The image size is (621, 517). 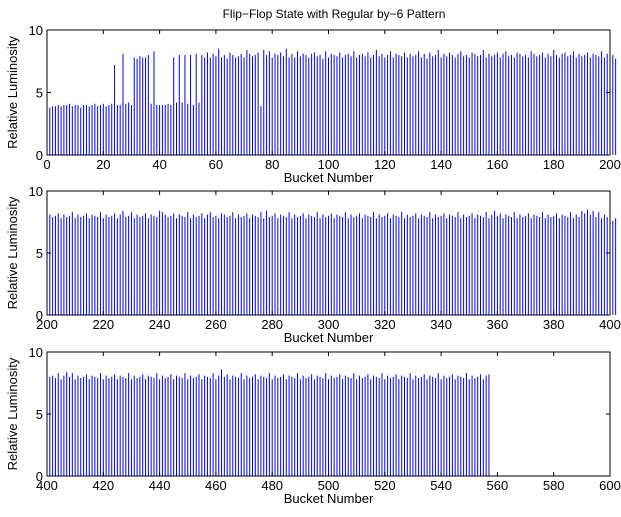 What do you see at coordinates (441, 324) in the screenshot?
I see `x-tick-label: 340` at bounding box center [441, 324].